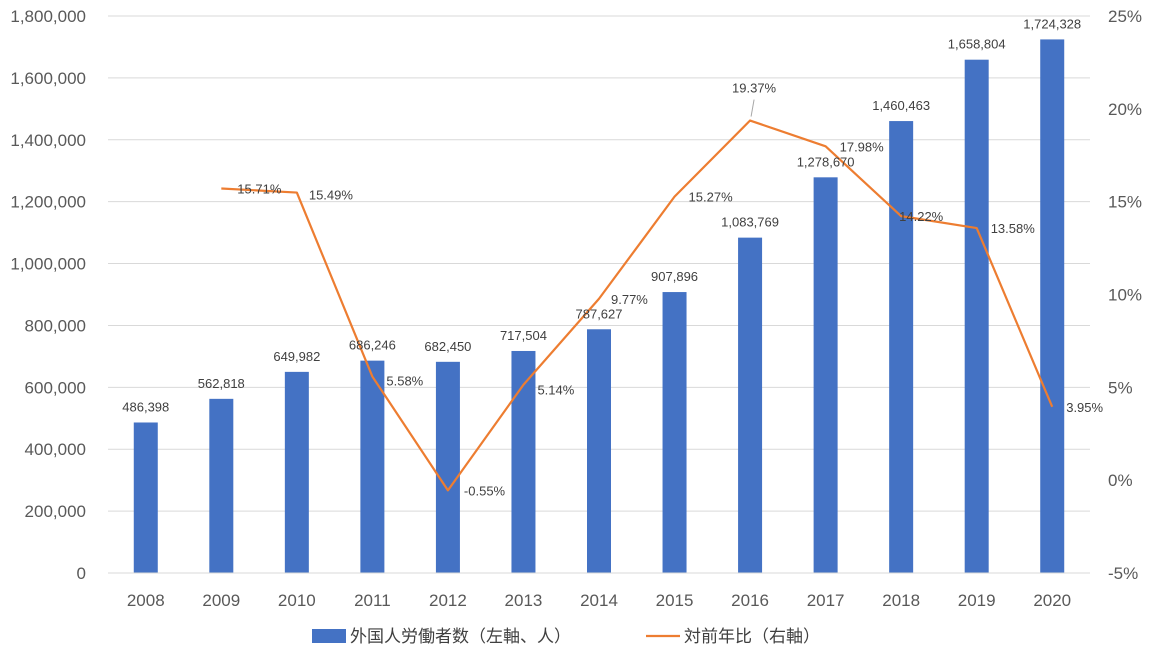 The image size is (1153, 659). Describe the element at coordinates (862, 146) in the screenshot. I see `line-data-label: 17.98%` at that location.